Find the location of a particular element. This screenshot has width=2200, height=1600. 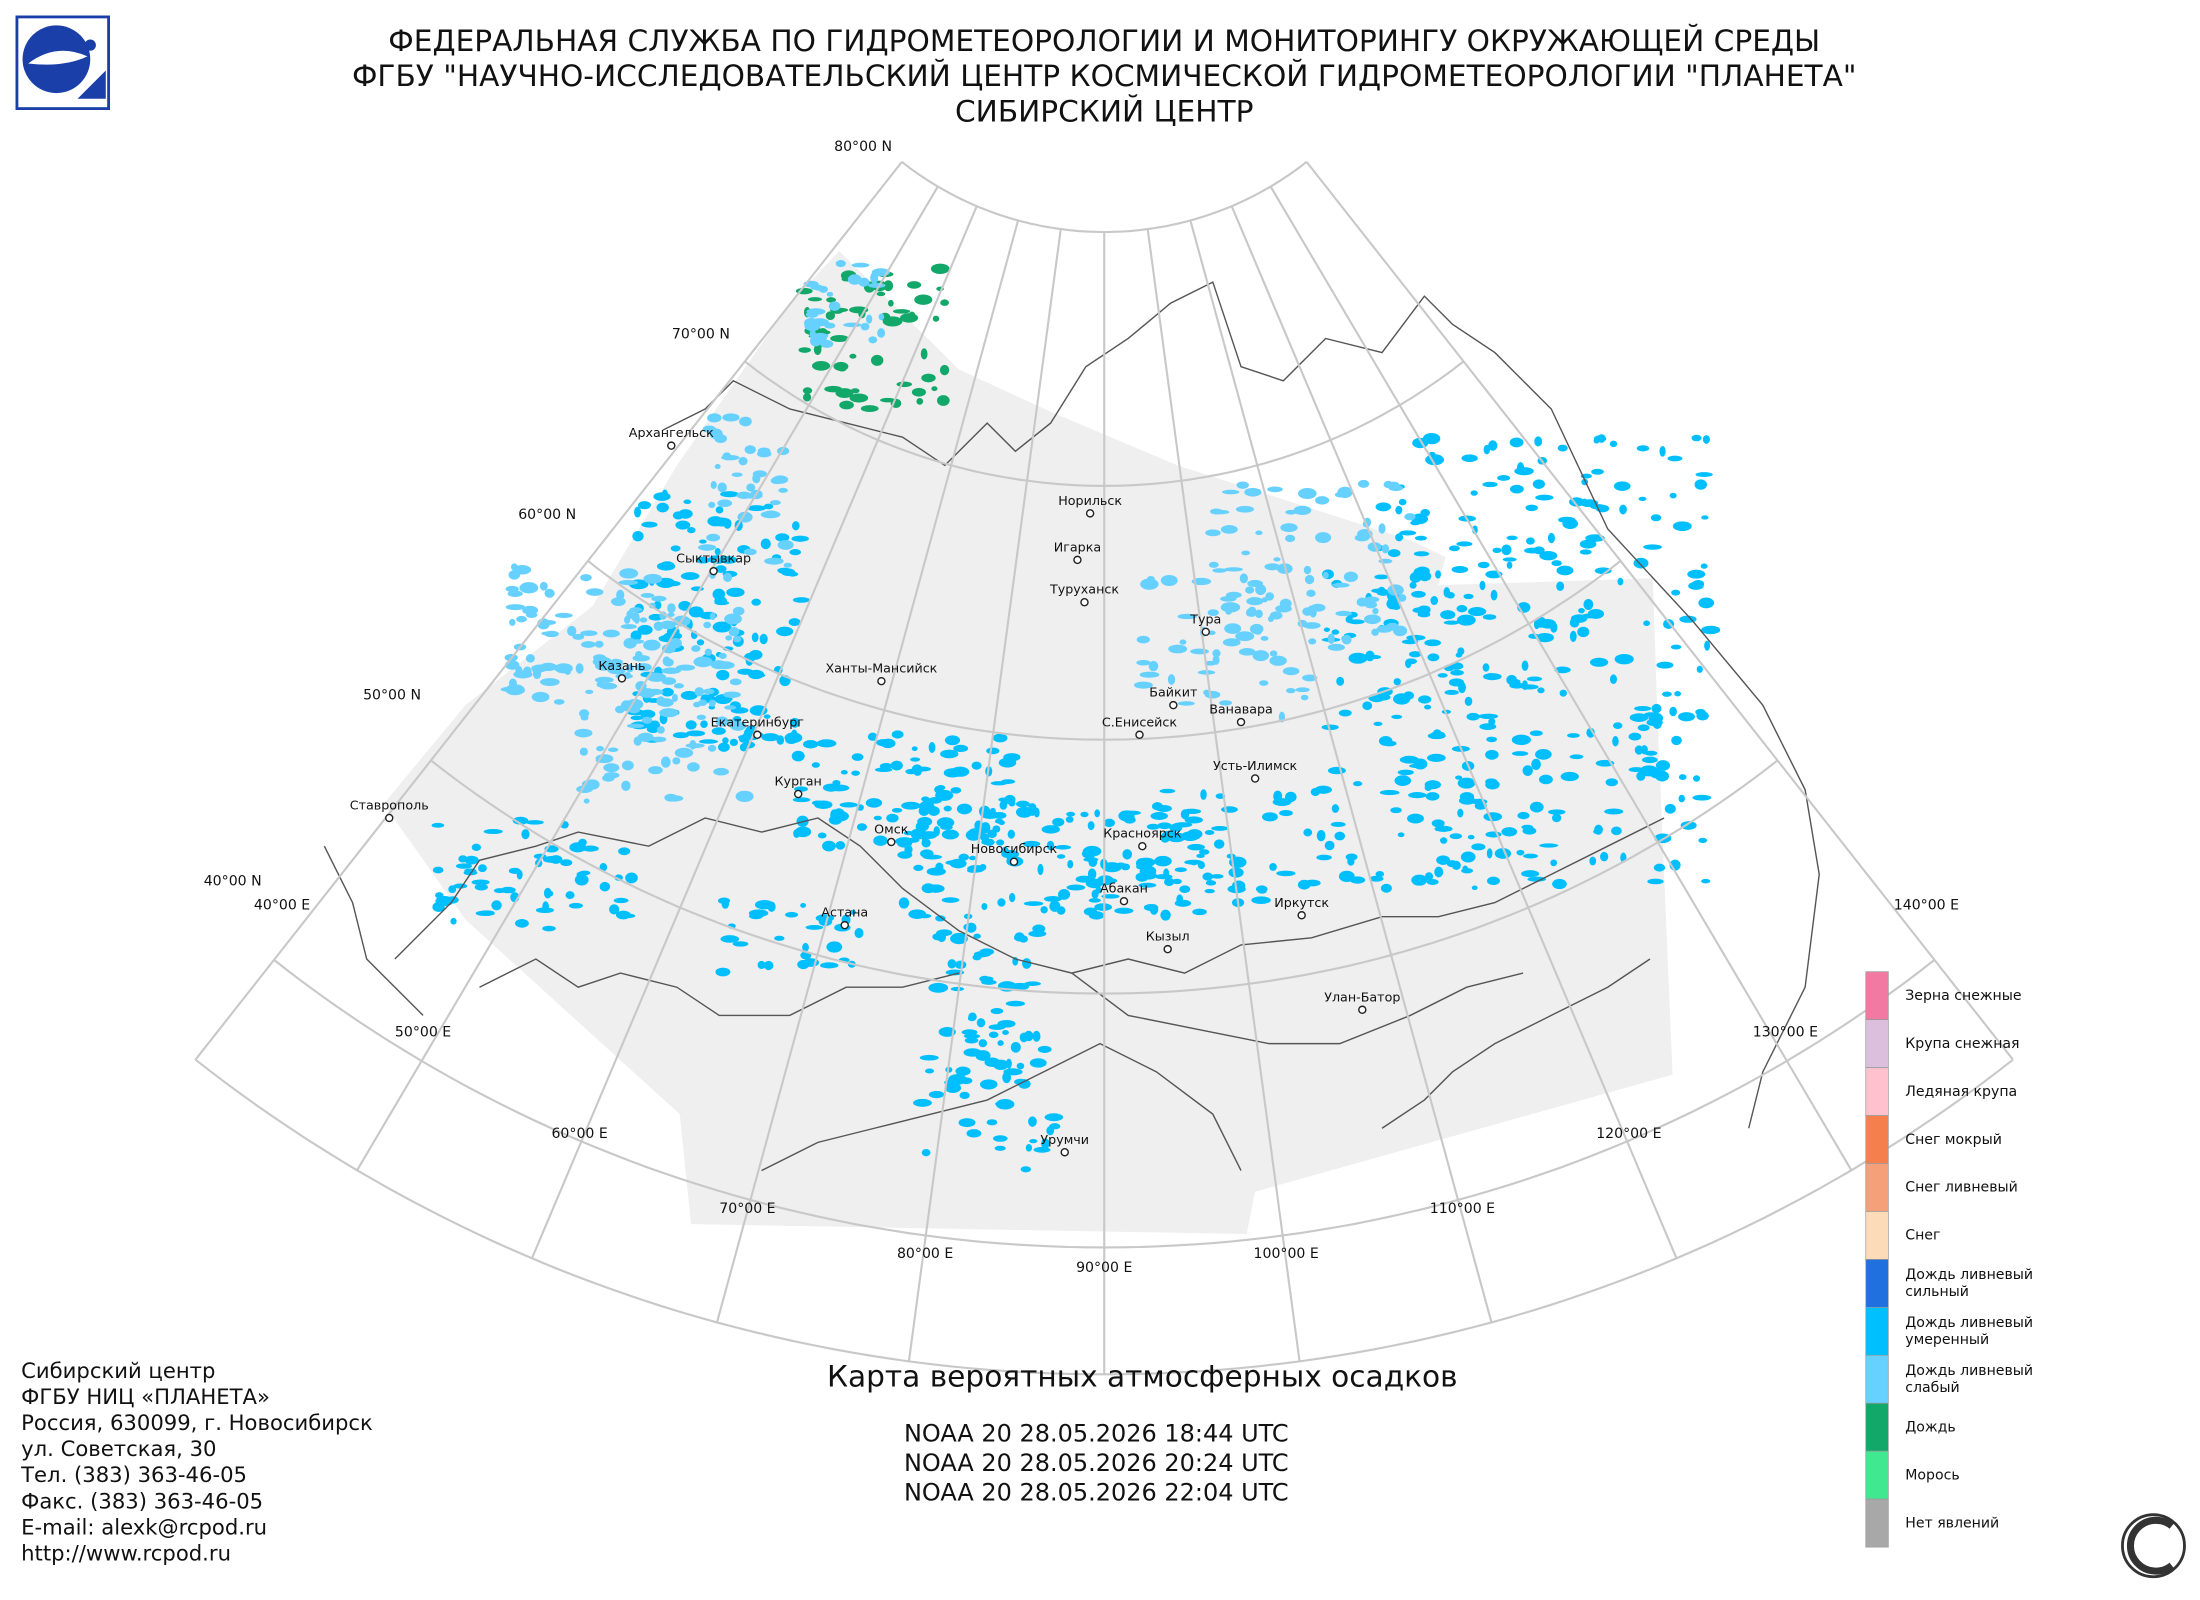

pass-time: NOAA 20 28.05.2026 22:04 UTC is located at coordinates (1096, 1493).